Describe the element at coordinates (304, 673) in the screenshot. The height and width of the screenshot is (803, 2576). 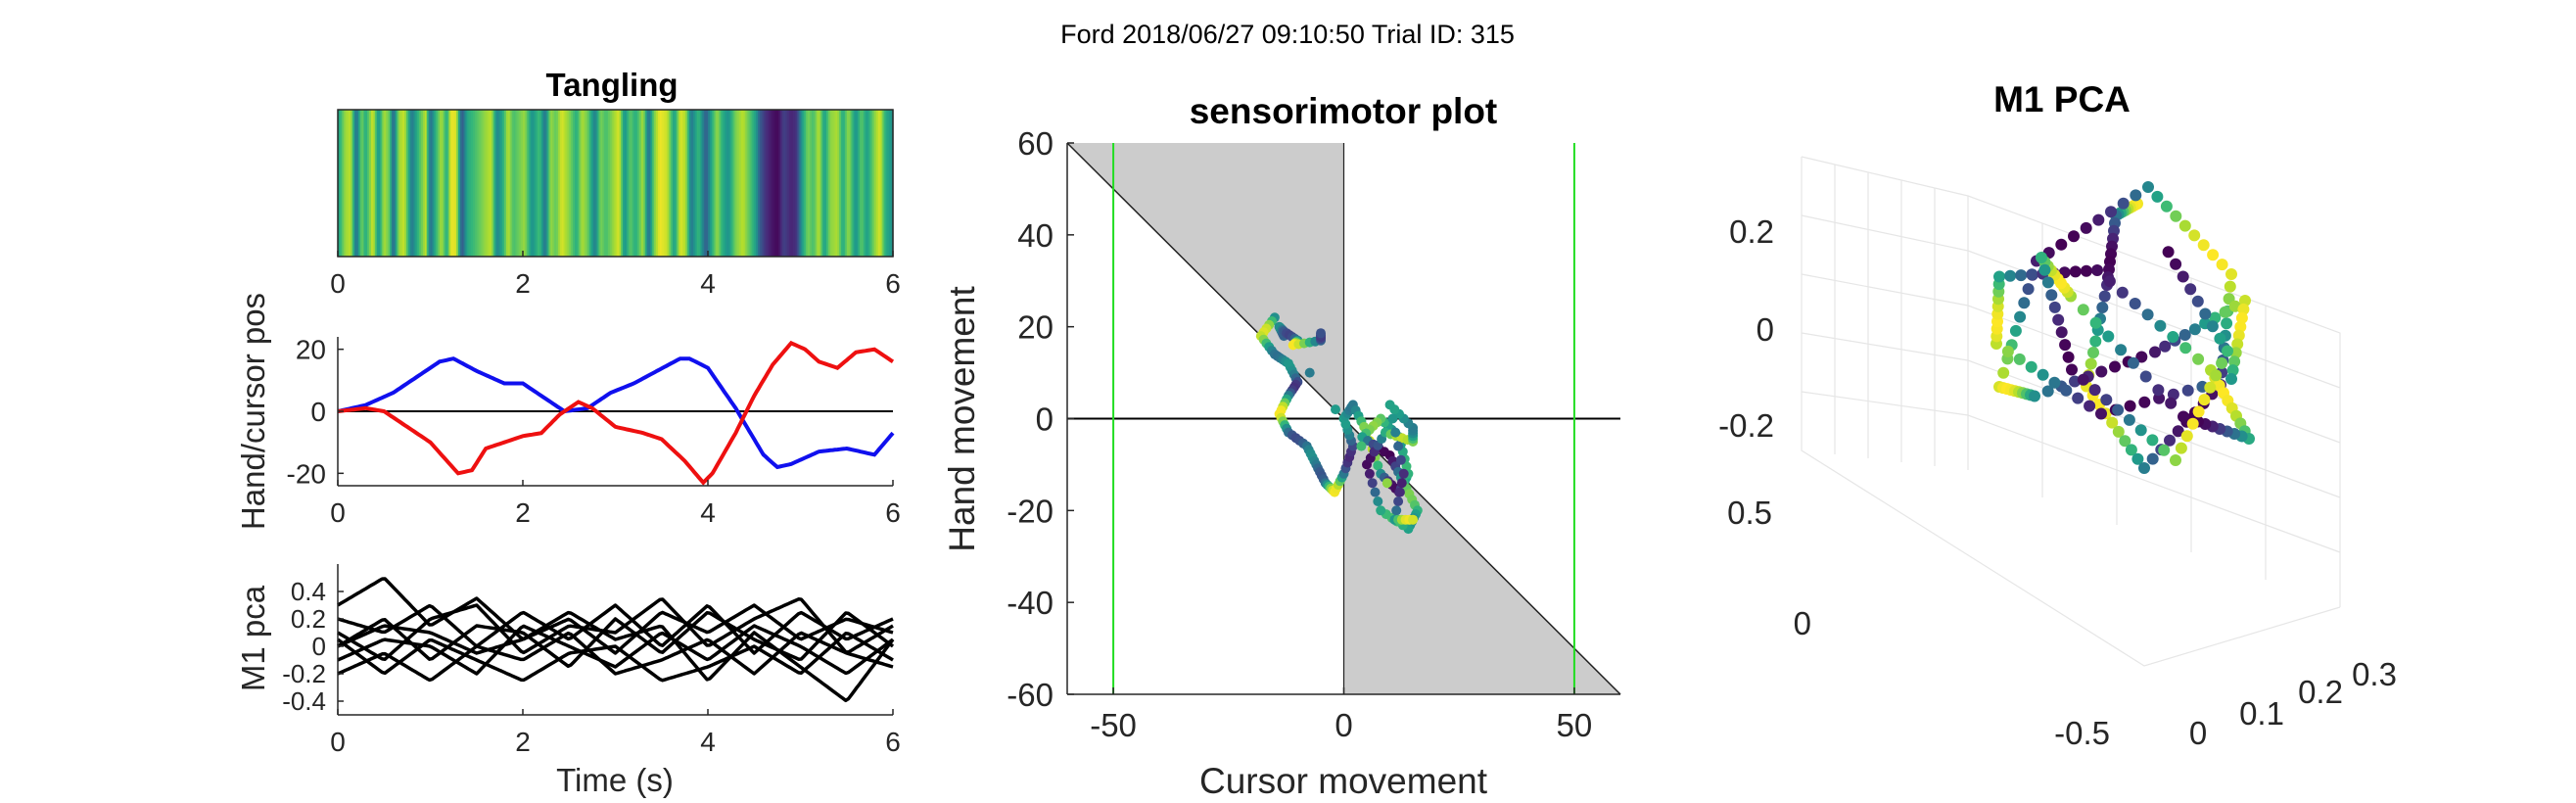
I see `y-tick-label: -0.2` at that location.